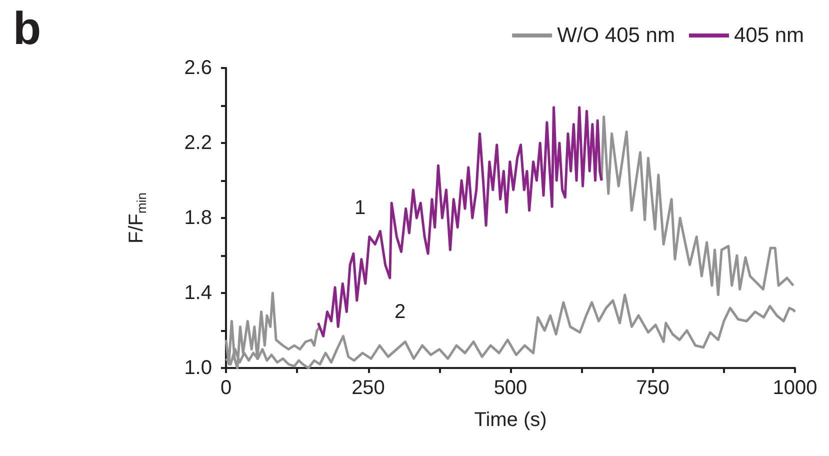 Image resolution: width=829 pixels, height=456 pixels. What do you see at coordinates (400, 312) in the screenshot?
I see `annotation: 2` at bounding box center [400, 312].